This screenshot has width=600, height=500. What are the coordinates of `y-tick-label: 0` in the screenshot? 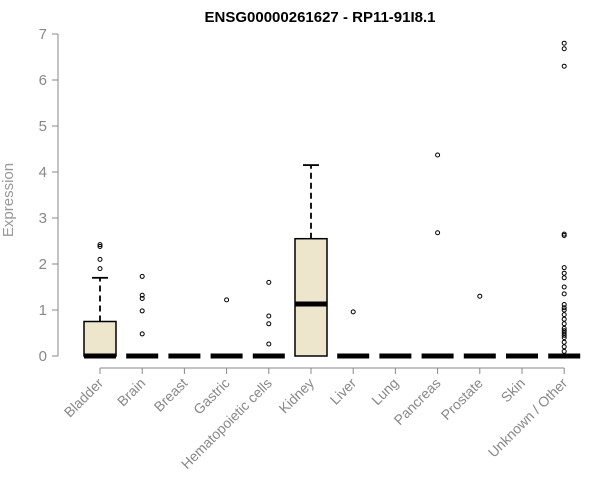 It's located at (43, 356).